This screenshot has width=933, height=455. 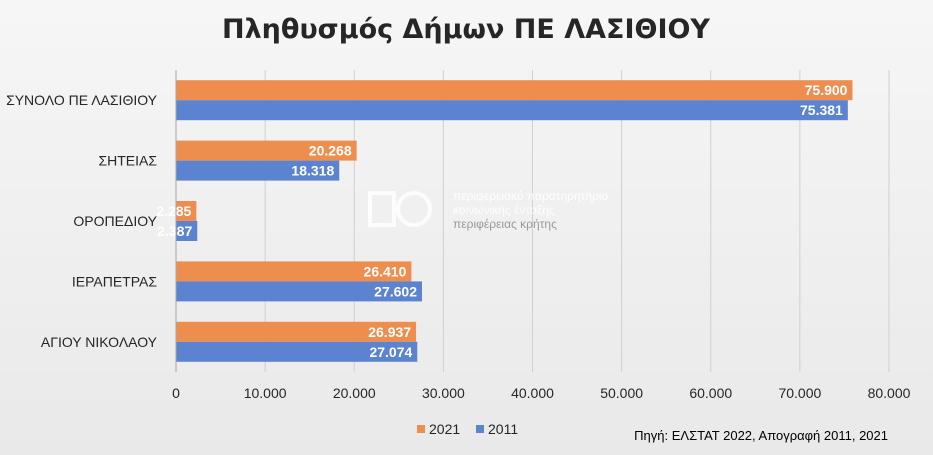 I want to click on data-label-2011: 27.602, so click(x=395, y=291).